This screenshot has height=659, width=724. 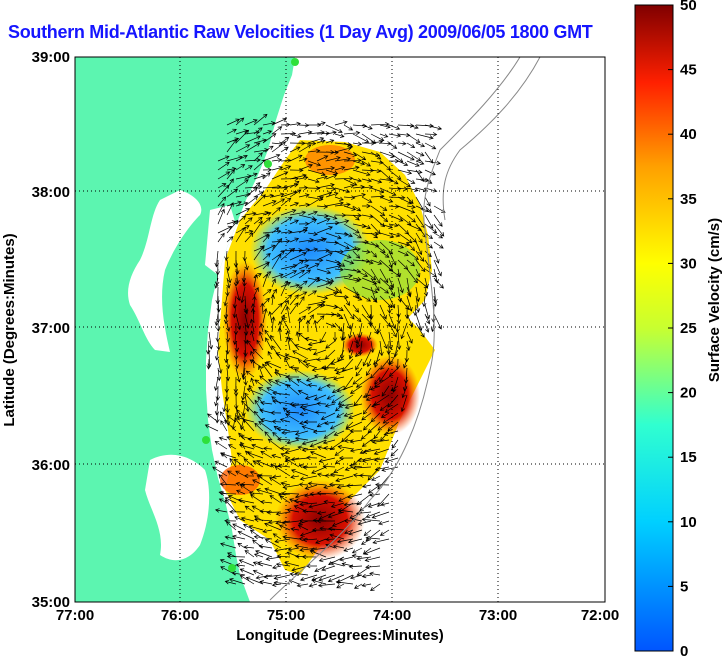 What do you see at coordinates (220, 240) in the screenshot?
I see `delmarva-inlet` at bounding box center [220, 240].